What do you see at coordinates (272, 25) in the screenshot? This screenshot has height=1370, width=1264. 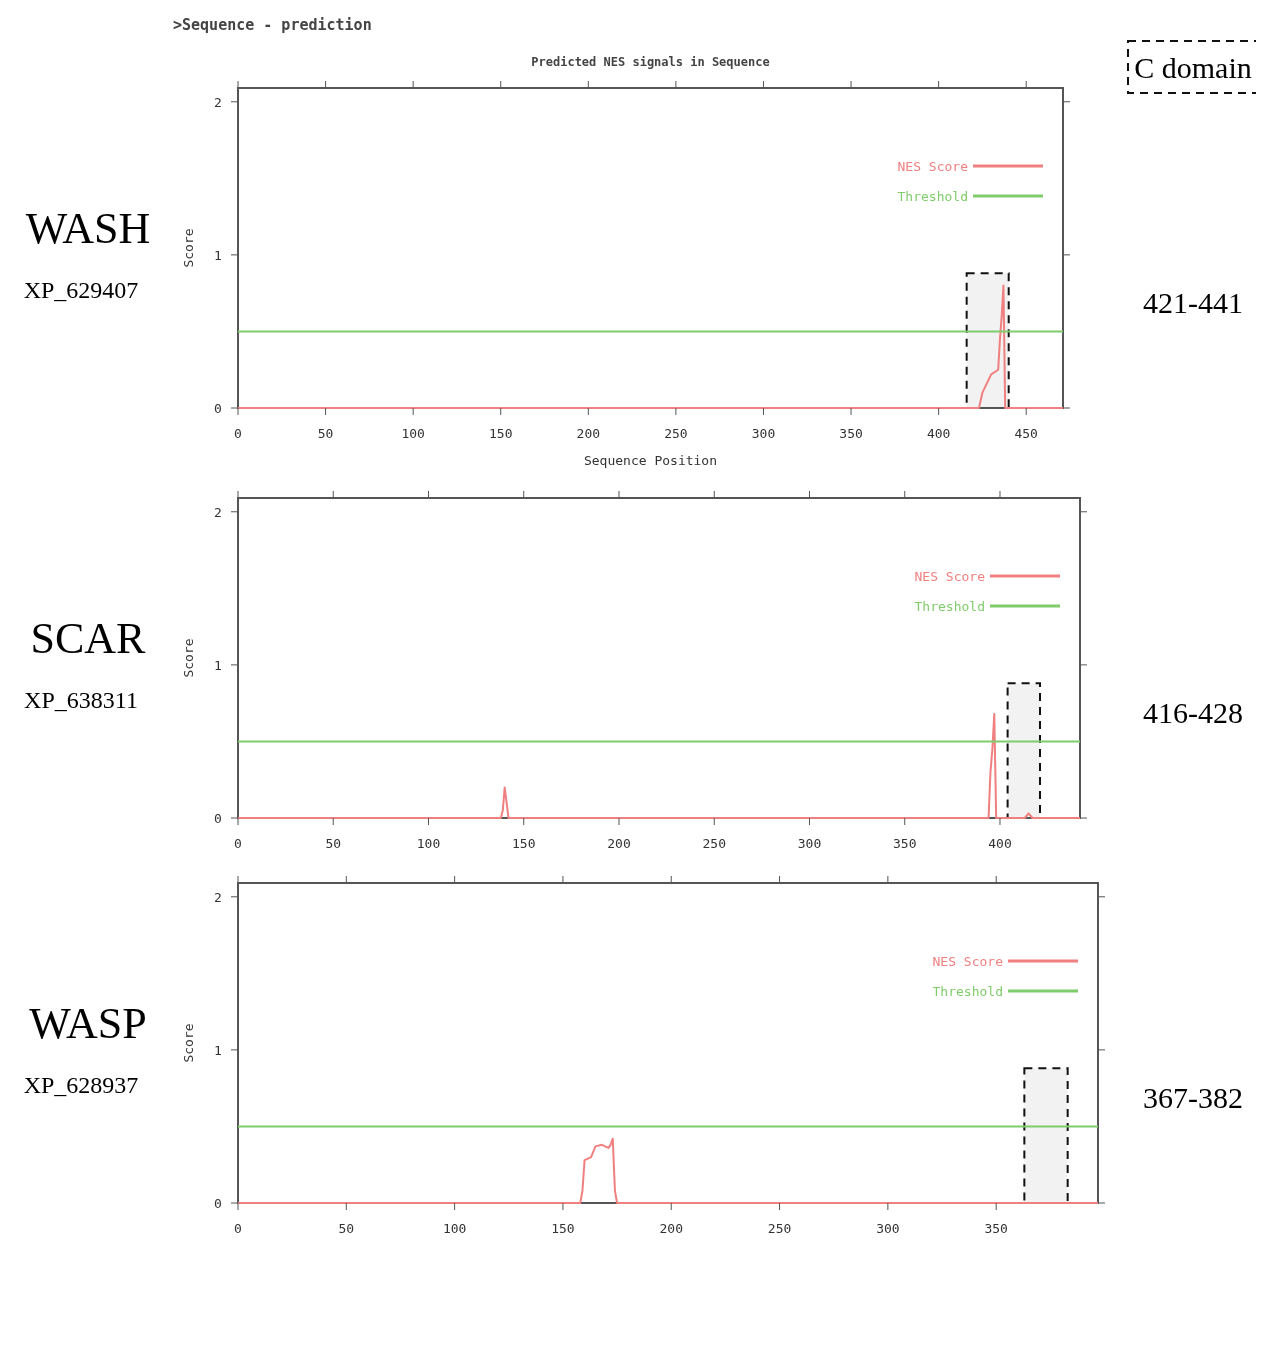 I see `chart-title: >Sequence - prediction` at bounding box center [272, 25].